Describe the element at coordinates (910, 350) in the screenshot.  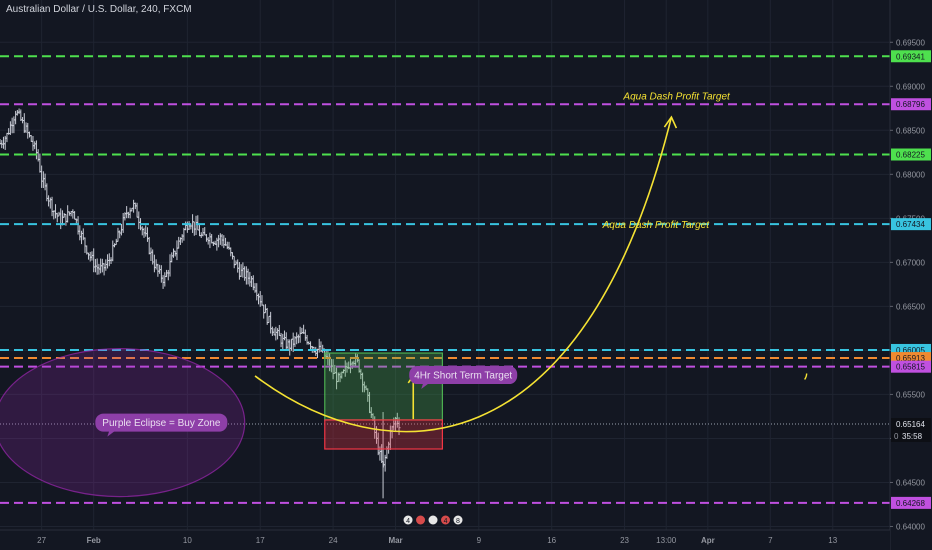
I see `level-badge-label: 0.66005` at that location.